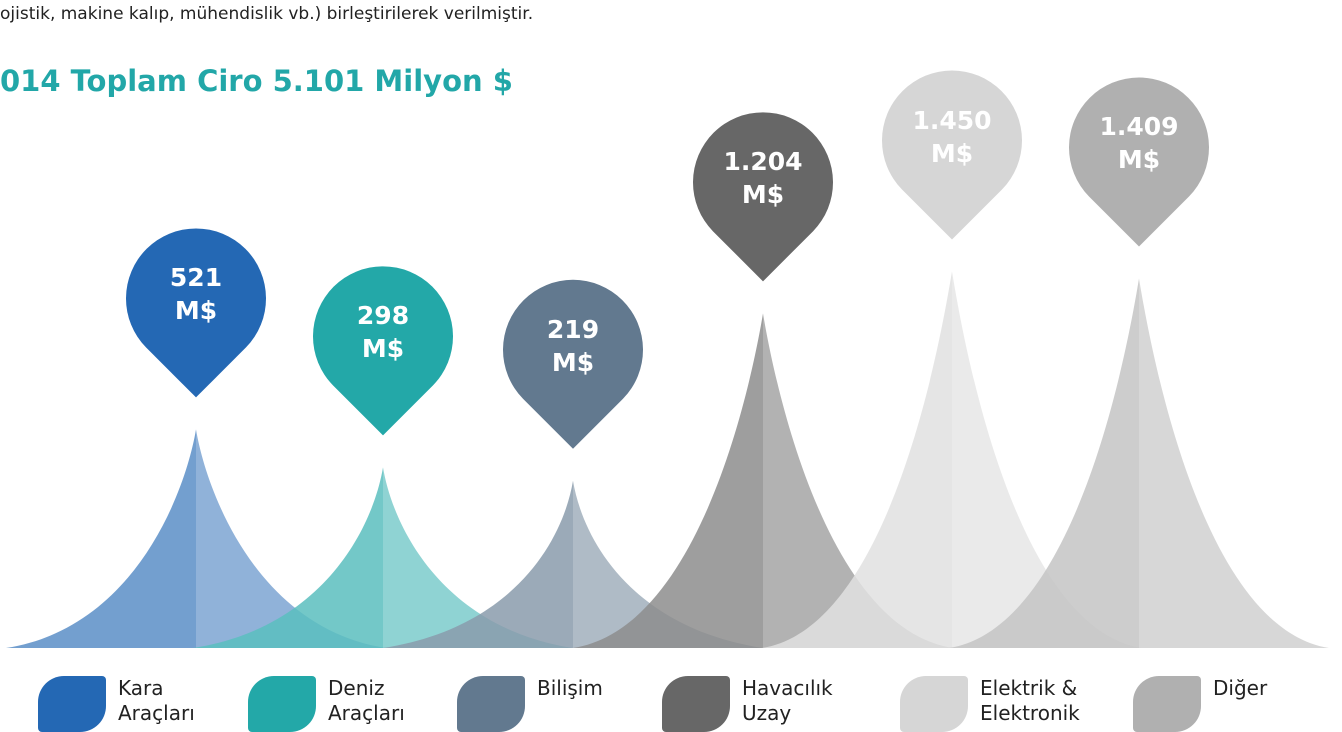 This screenshot has width=1342, height=732. I want to click on value-label: 219 M$, so click(573, 345).